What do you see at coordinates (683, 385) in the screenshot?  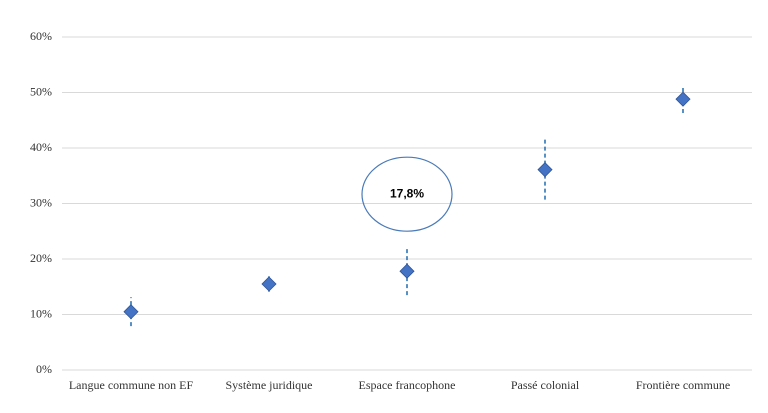 I see `x-tick-label: Frontière commune` at bounding box center [683, 385].